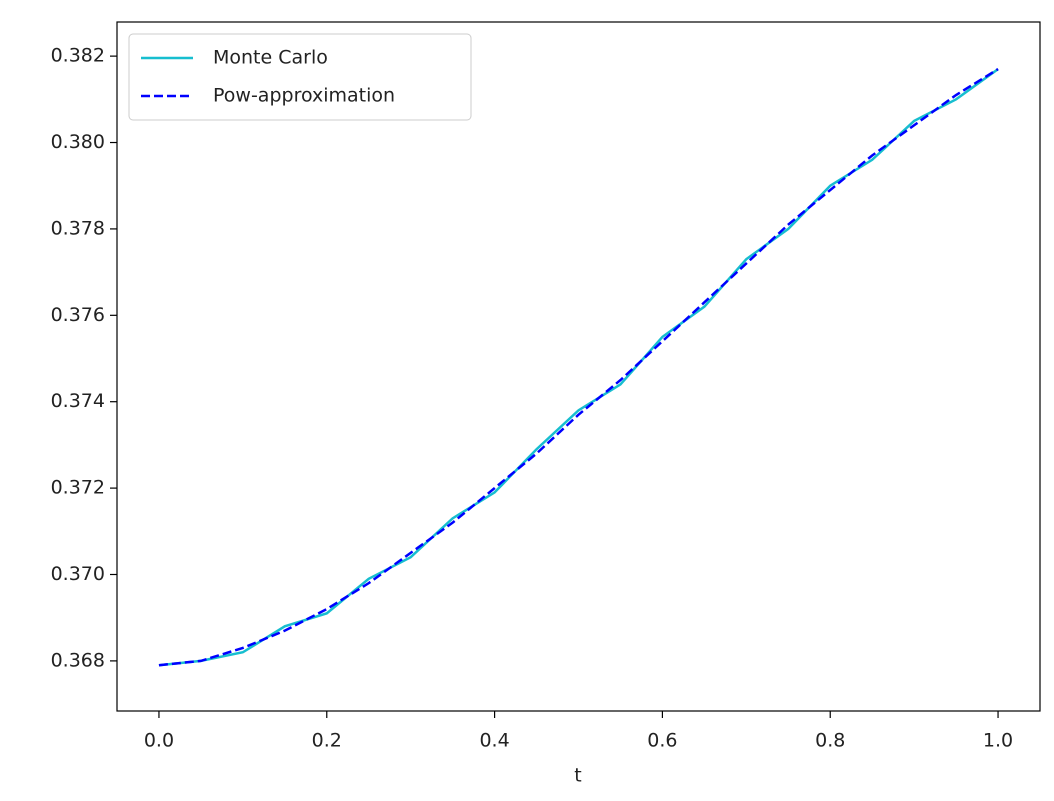 The width and height of the screenshot is (1054, 801). What do you see at coordinates (78, 315) in the screenshot?
I see `y-tick-label: 0.376` at bounding box center [78, 315].